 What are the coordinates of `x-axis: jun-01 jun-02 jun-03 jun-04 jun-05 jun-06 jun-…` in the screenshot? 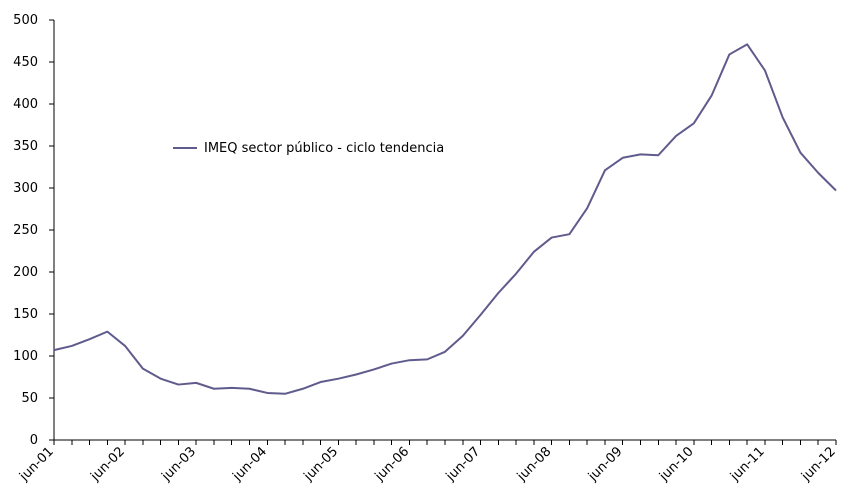 It's located at (427, 462).